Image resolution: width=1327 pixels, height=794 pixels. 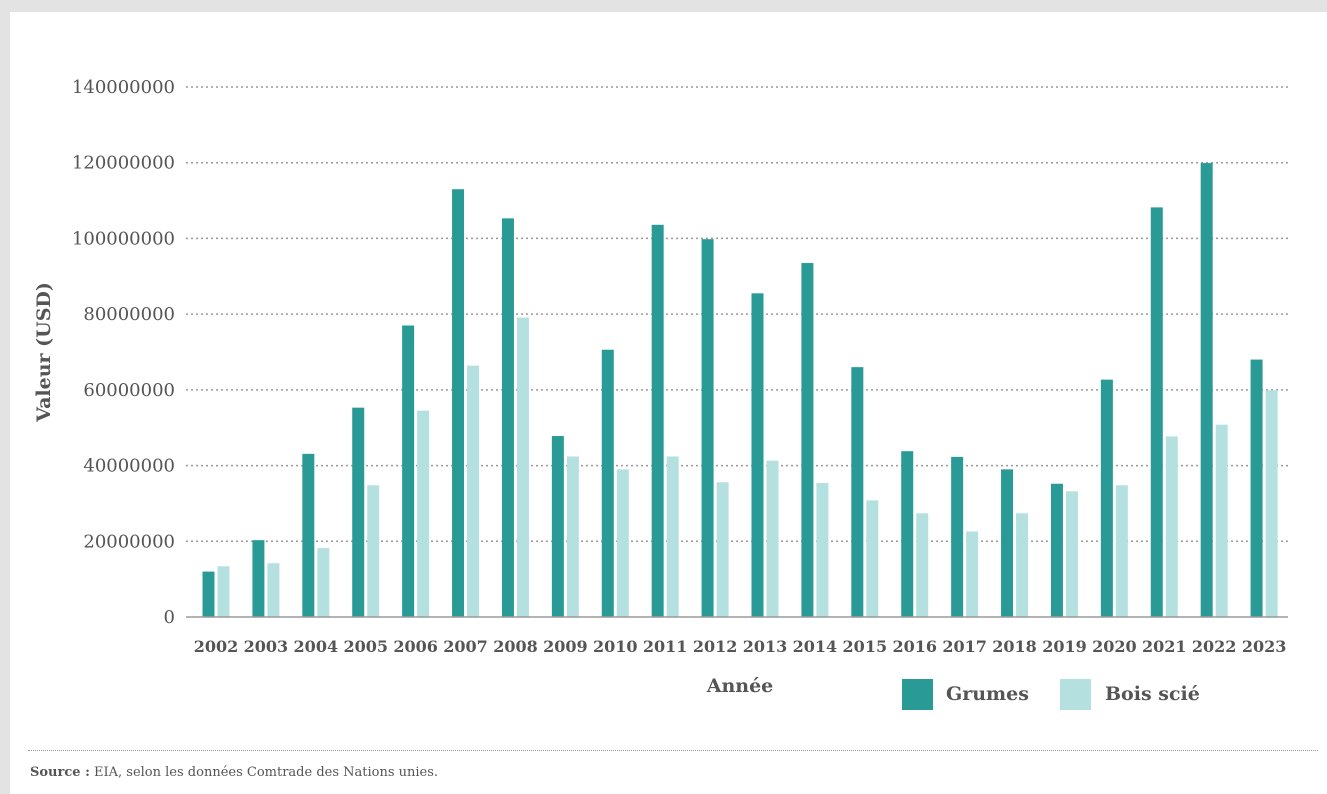 I want to click on x-tick-label: 2023, so click(x=1264, y=646).